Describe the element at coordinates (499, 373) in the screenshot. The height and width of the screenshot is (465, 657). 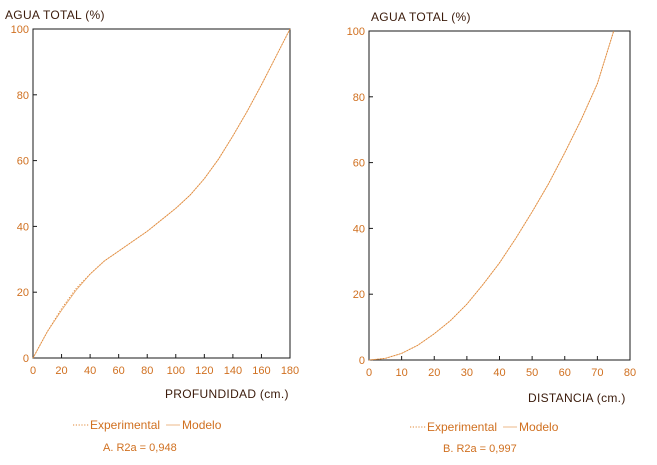
I see `chart2-xtick-label: 40` at that location.